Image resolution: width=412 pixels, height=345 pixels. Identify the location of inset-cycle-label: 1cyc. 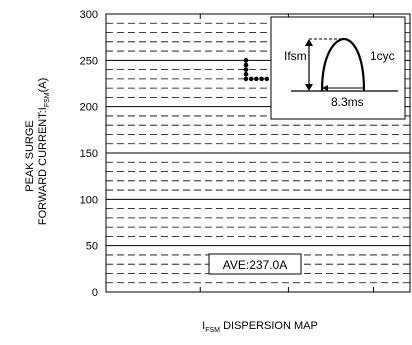
(382, 56).